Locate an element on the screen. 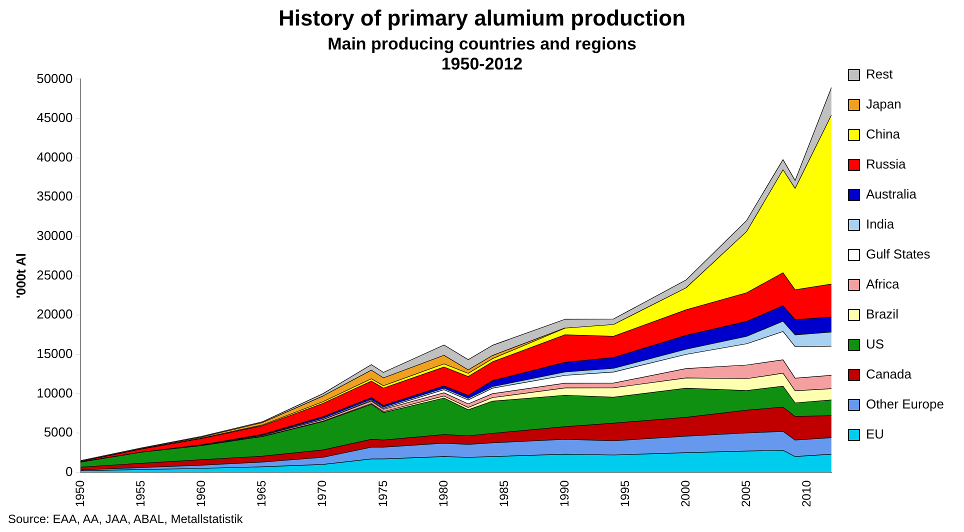 The image size is (964, 532). x-tick-label: 1995 is located at coordinates (625, 494).